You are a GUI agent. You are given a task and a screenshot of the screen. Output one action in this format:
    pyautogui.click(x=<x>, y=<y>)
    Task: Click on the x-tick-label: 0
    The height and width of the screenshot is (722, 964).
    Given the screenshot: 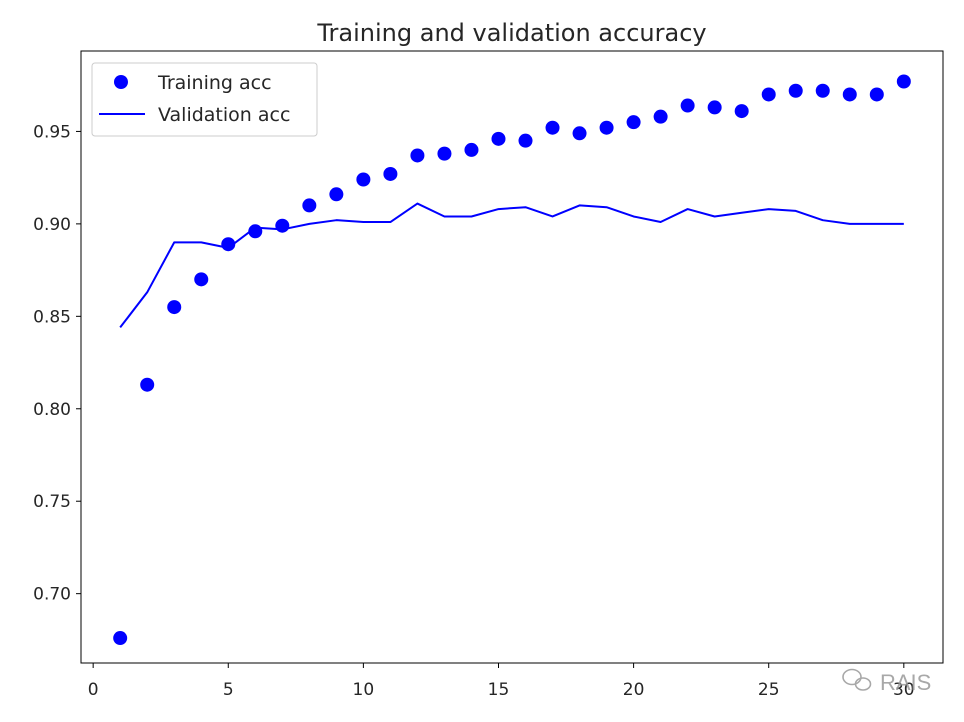 What is the action you would take?
    pyautogui.click(x=93, y=690)
    